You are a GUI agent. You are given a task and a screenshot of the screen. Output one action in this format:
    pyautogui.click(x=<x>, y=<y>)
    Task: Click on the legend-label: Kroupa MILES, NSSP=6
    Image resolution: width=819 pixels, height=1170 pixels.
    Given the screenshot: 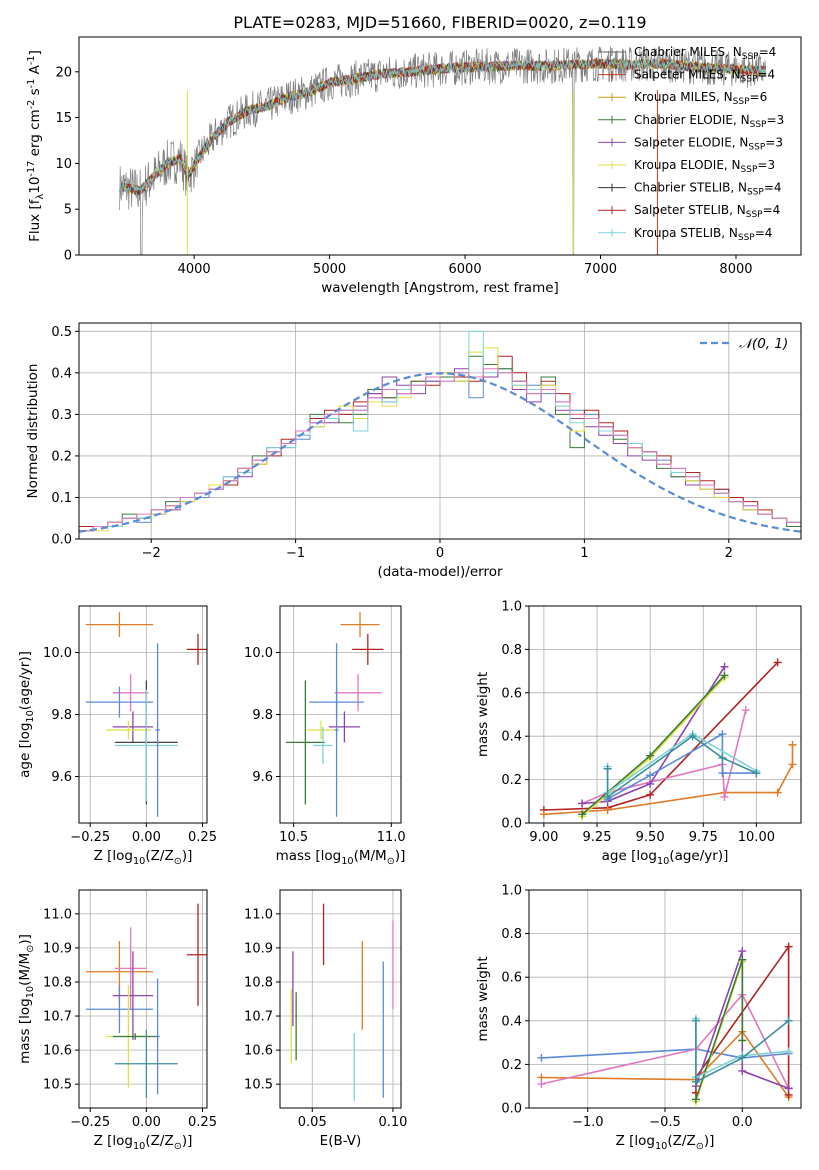 What is the action you would take?
    pyautogui.click(x=700, y=98)
    